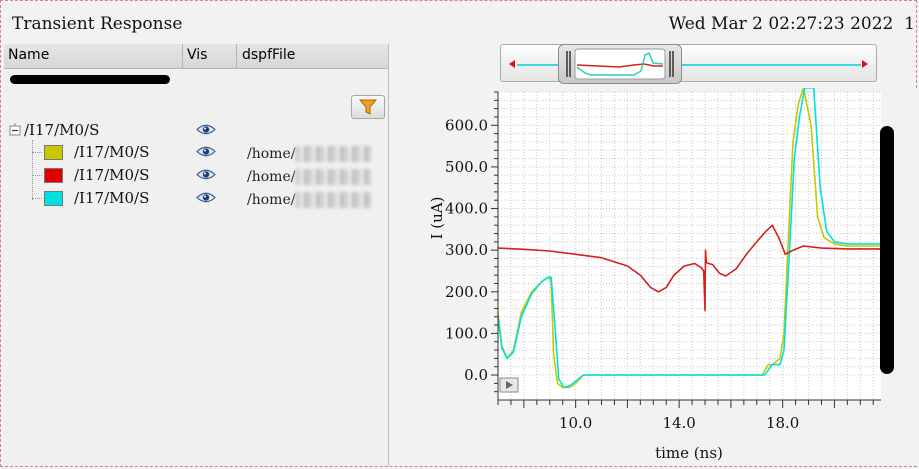 The height and width of the screenshot is (469, 919). Describe the element at coordinates (466, 167) in the screenshot. I see `y-tick-label: 500.0` at that location.